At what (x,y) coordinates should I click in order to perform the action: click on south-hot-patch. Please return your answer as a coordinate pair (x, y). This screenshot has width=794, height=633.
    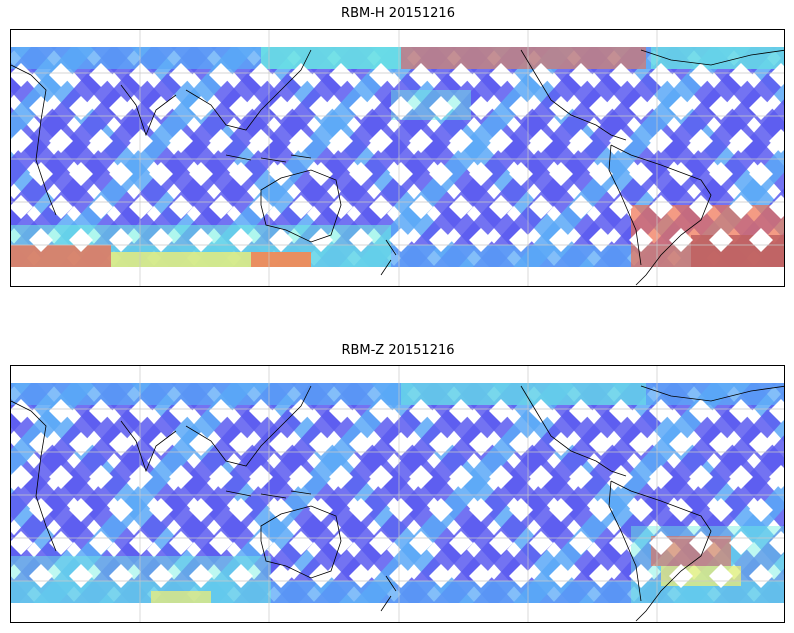
    Looking at the image, I should click on (281, 259).